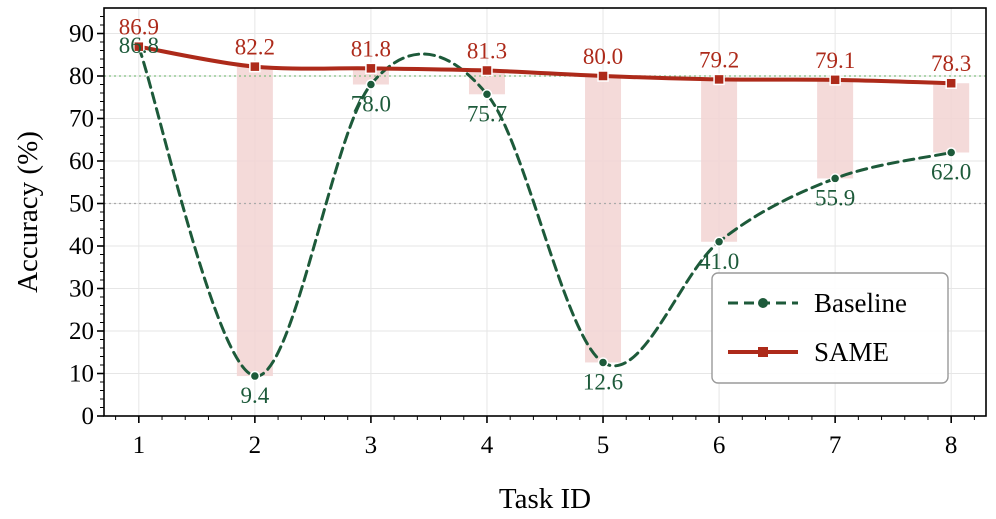 The image size is (996, 519). I want to click on same-data-label: 86.9, so click(139, 27).